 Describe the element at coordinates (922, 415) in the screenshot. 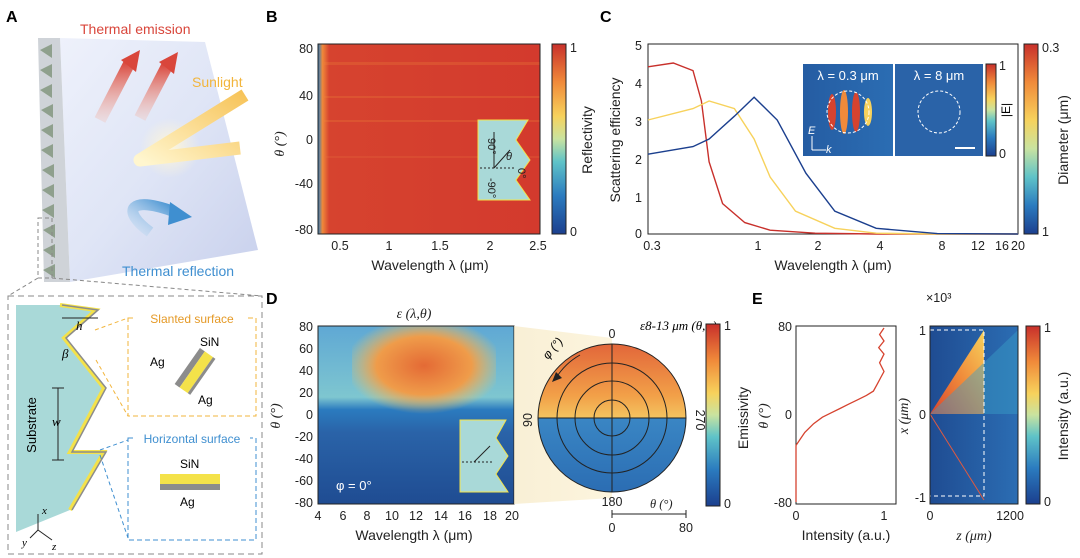

I see `e-rytick-1: 0` at that location.